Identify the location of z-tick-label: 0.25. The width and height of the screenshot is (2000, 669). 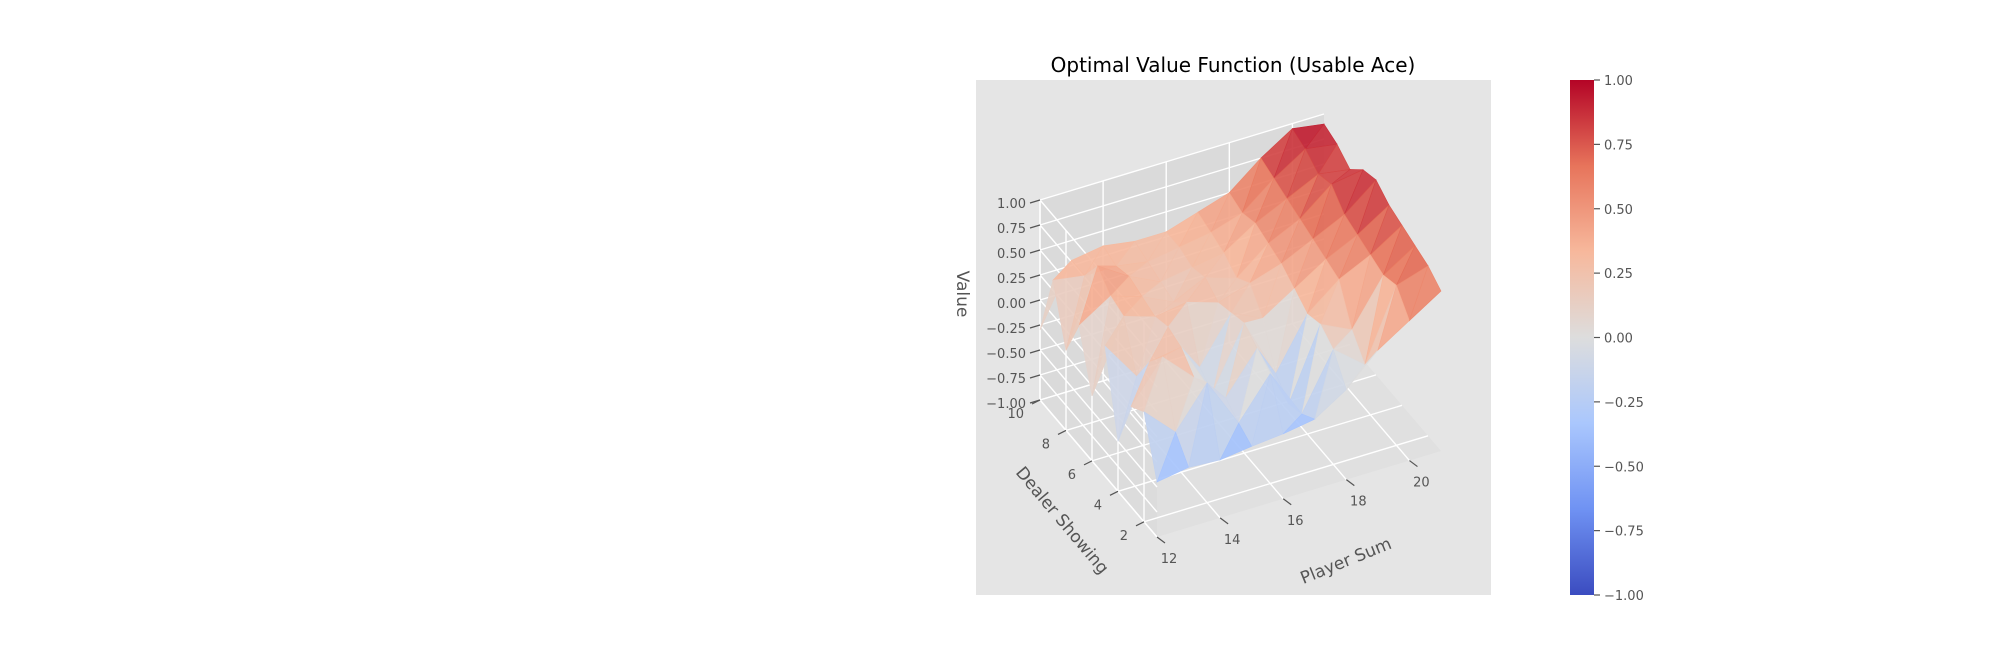
(1011, 279).